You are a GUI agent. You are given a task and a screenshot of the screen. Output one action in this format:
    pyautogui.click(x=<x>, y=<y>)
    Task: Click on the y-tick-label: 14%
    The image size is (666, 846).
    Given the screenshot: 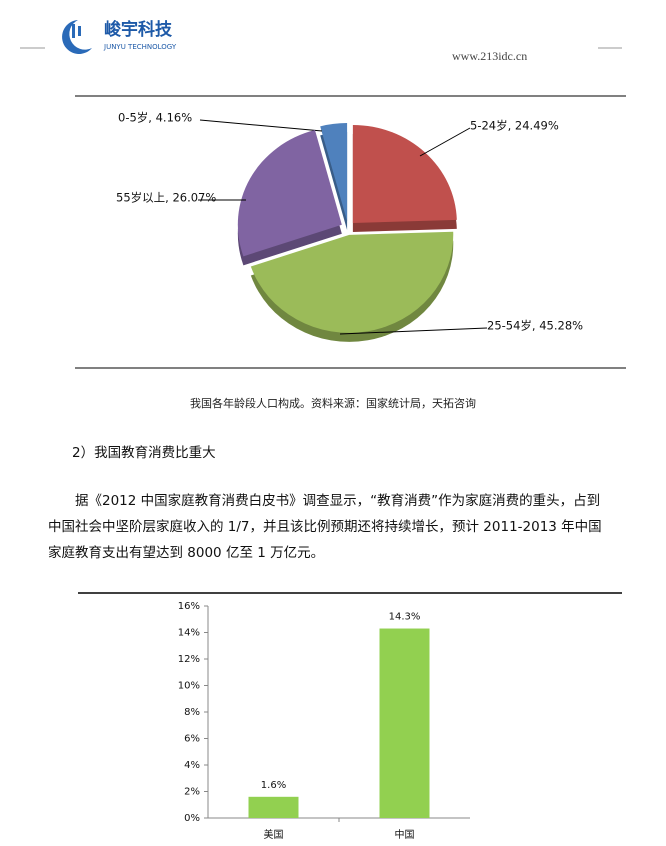 What is the action you would take?
    pyautogui.click(x=189, y=633)
    